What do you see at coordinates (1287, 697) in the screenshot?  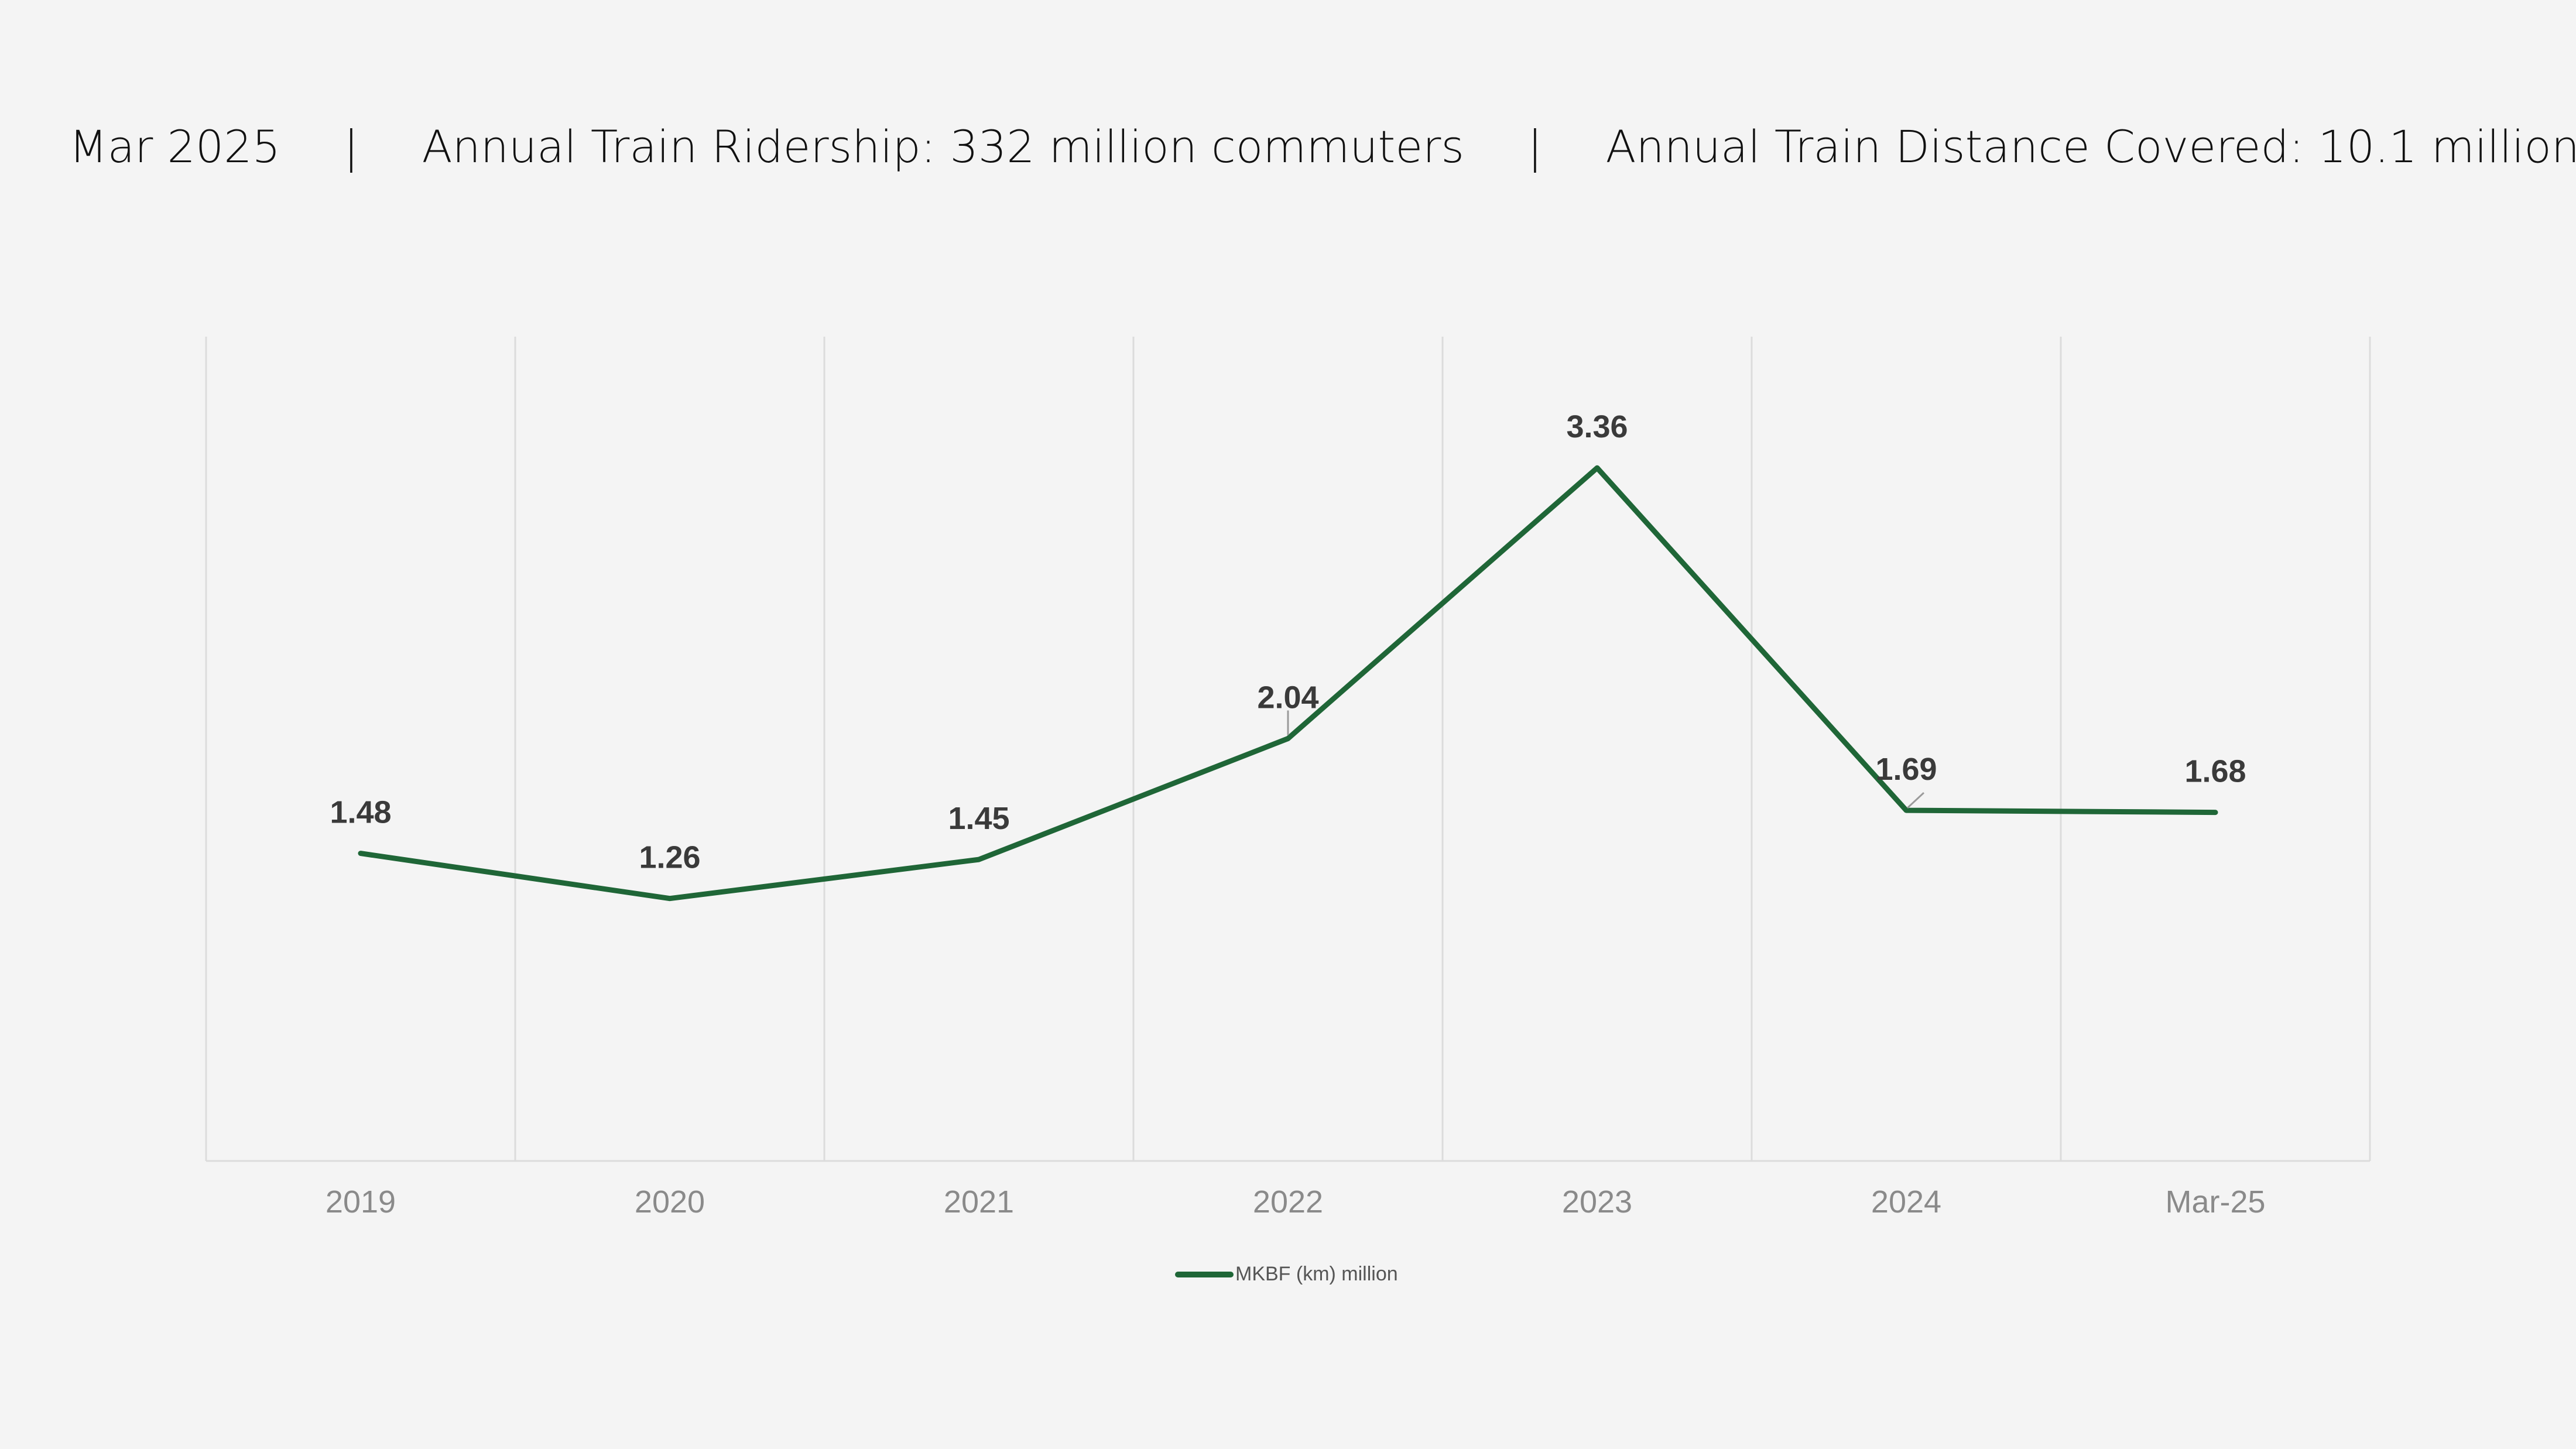 I see `data-label: 2.04` at bounding box center [1287, 697].